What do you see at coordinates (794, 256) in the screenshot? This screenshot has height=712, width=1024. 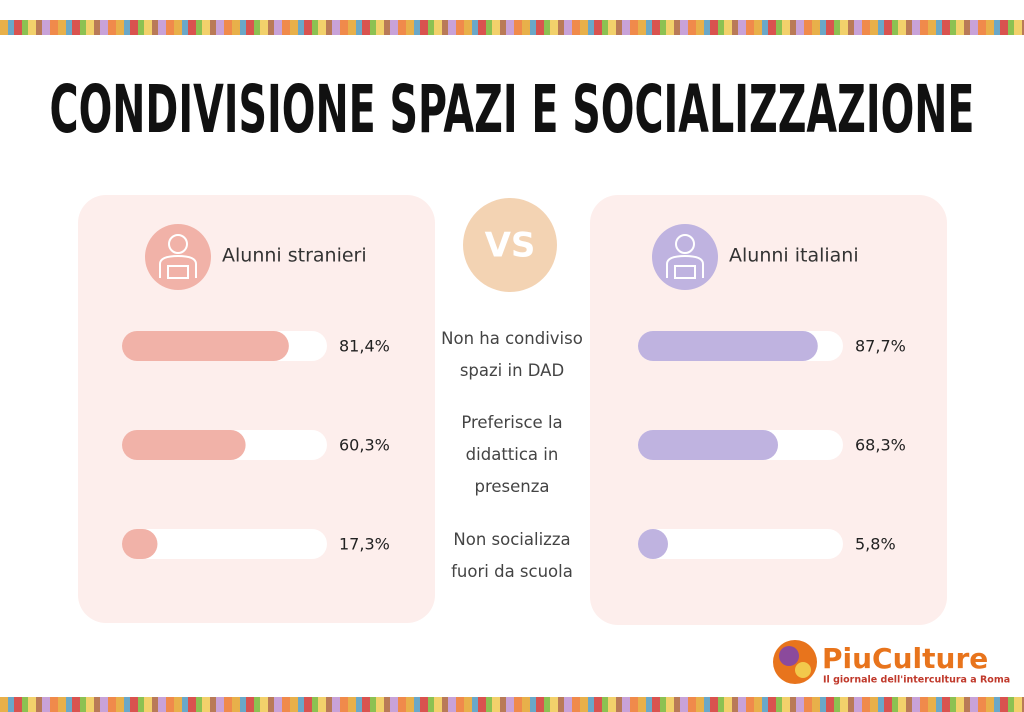 I see `legend-label: Alunni italiani` at bounding box center [794, 256].